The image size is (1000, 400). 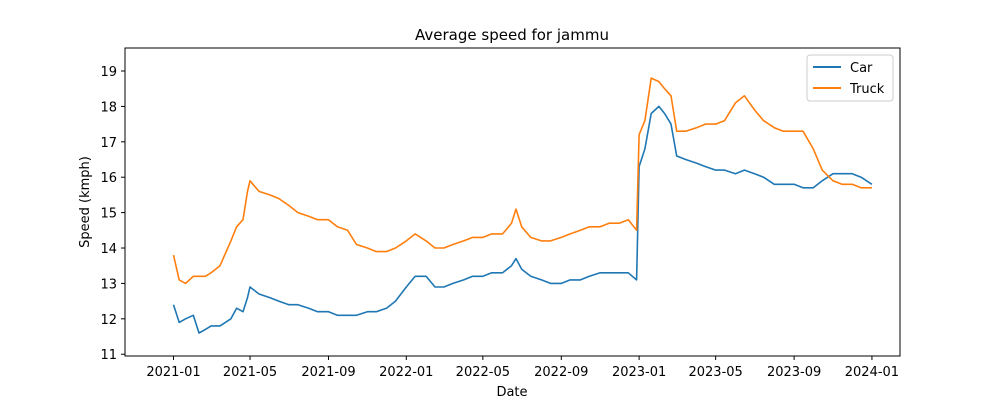 I want to click on y-tick-label: 19, so click(x=108, y=72).